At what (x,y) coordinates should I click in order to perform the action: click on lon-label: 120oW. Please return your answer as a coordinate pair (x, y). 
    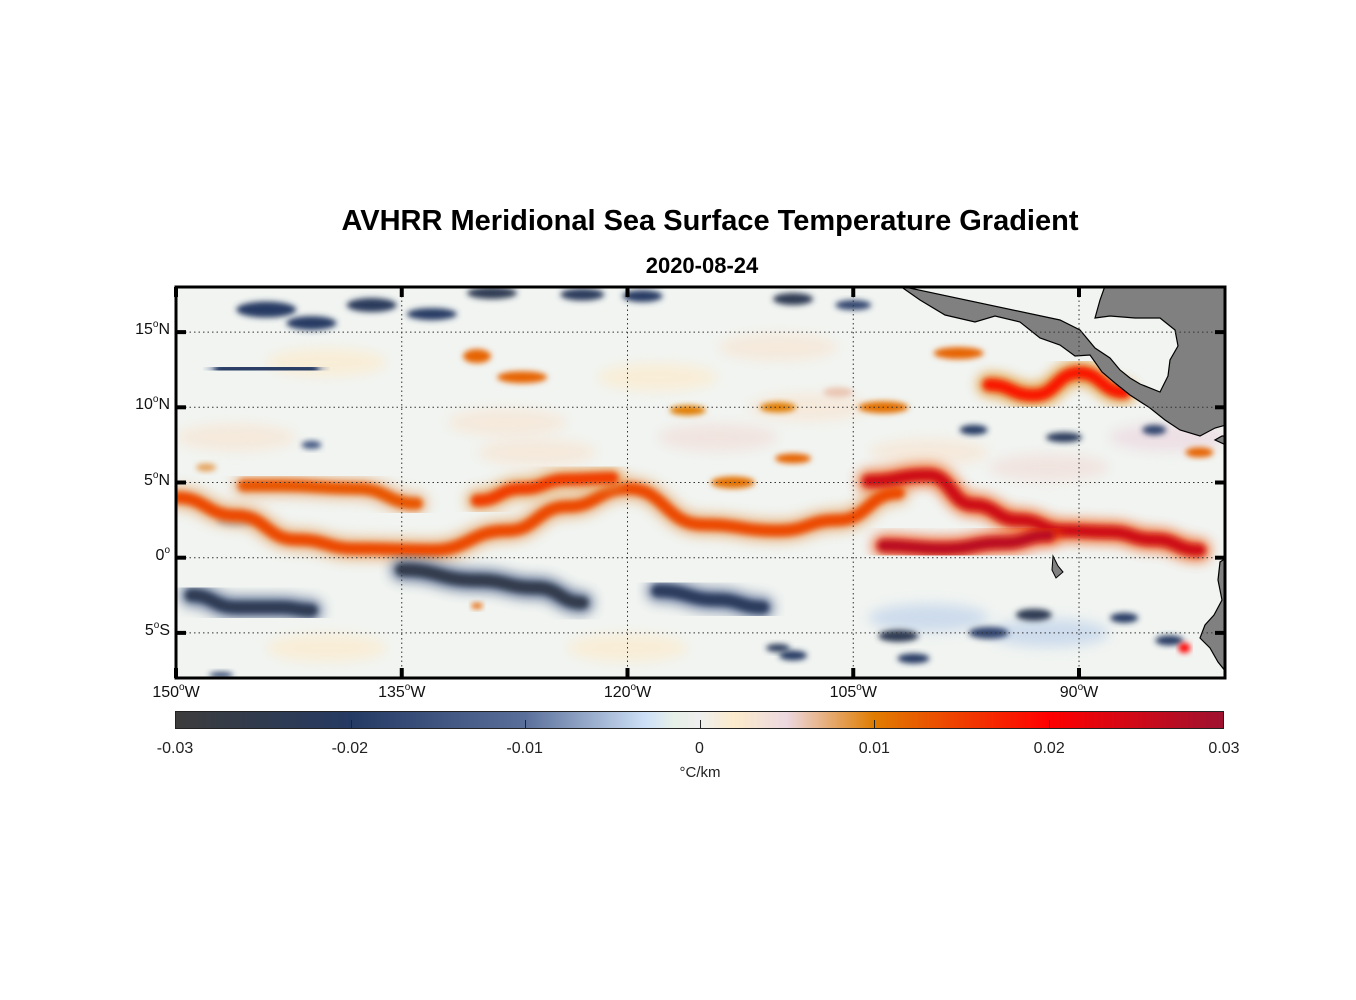
    Looking at the image, I should click on (628, 692).